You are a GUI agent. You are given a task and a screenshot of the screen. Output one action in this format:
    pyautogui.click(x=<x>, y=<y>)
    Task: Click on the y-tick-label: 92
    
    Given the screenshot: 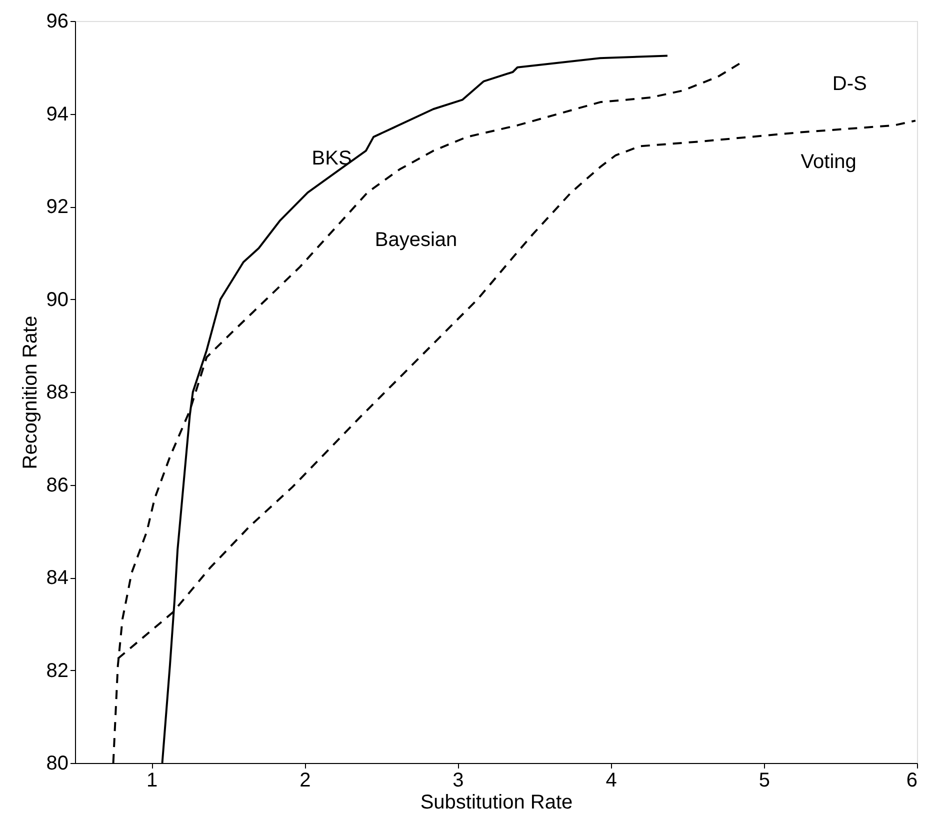 What is the action you would take?
    pyautogui.click(x=57, y=207)
    